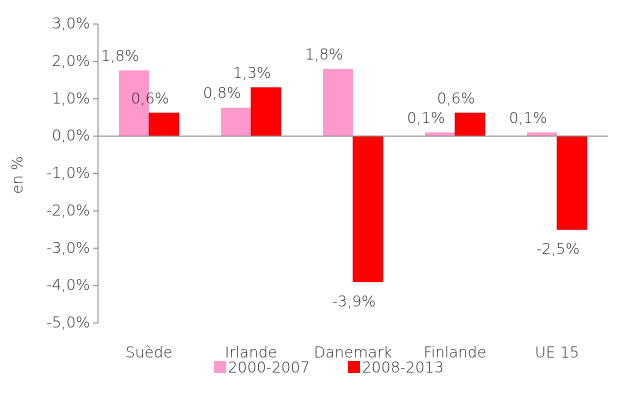  Describe the element at coordinates (71, 24) in the screenshot. I see `y-tick-label: 3,0%` at that location.